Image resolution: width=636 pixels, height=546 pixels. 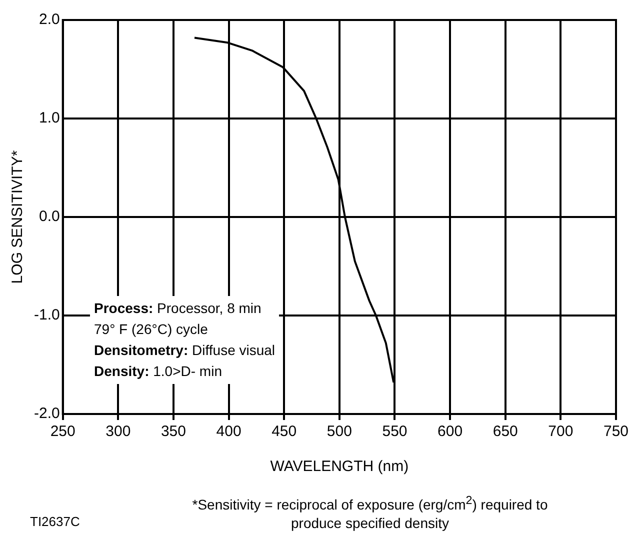 What do you see at coordinates (185, 350) in the screenshot?
I see `annotation: Densitometry: Diffuse visual` at bounding box center [185, 350].